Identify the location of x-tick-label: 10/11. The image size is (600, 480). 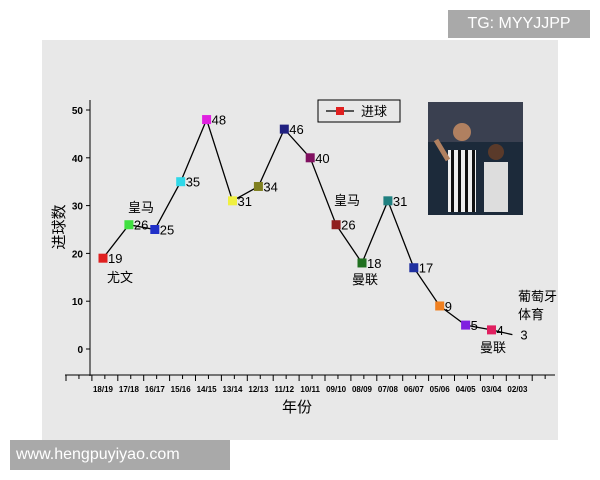
(310, 389).